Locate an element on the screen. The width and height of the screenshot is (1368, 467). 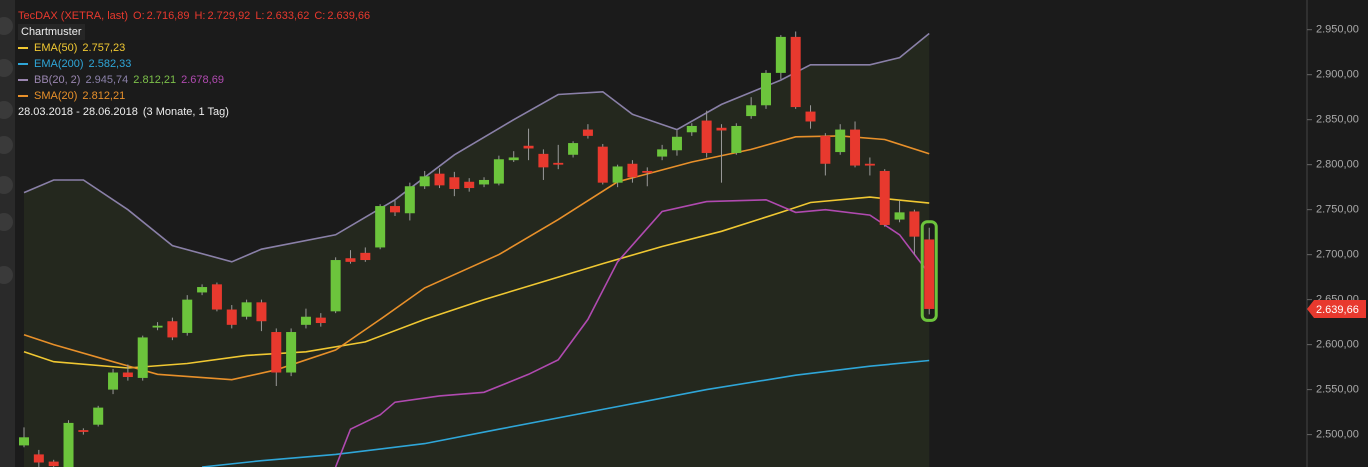
legend-name: EMA(50) is located at coordinates (56, 48).